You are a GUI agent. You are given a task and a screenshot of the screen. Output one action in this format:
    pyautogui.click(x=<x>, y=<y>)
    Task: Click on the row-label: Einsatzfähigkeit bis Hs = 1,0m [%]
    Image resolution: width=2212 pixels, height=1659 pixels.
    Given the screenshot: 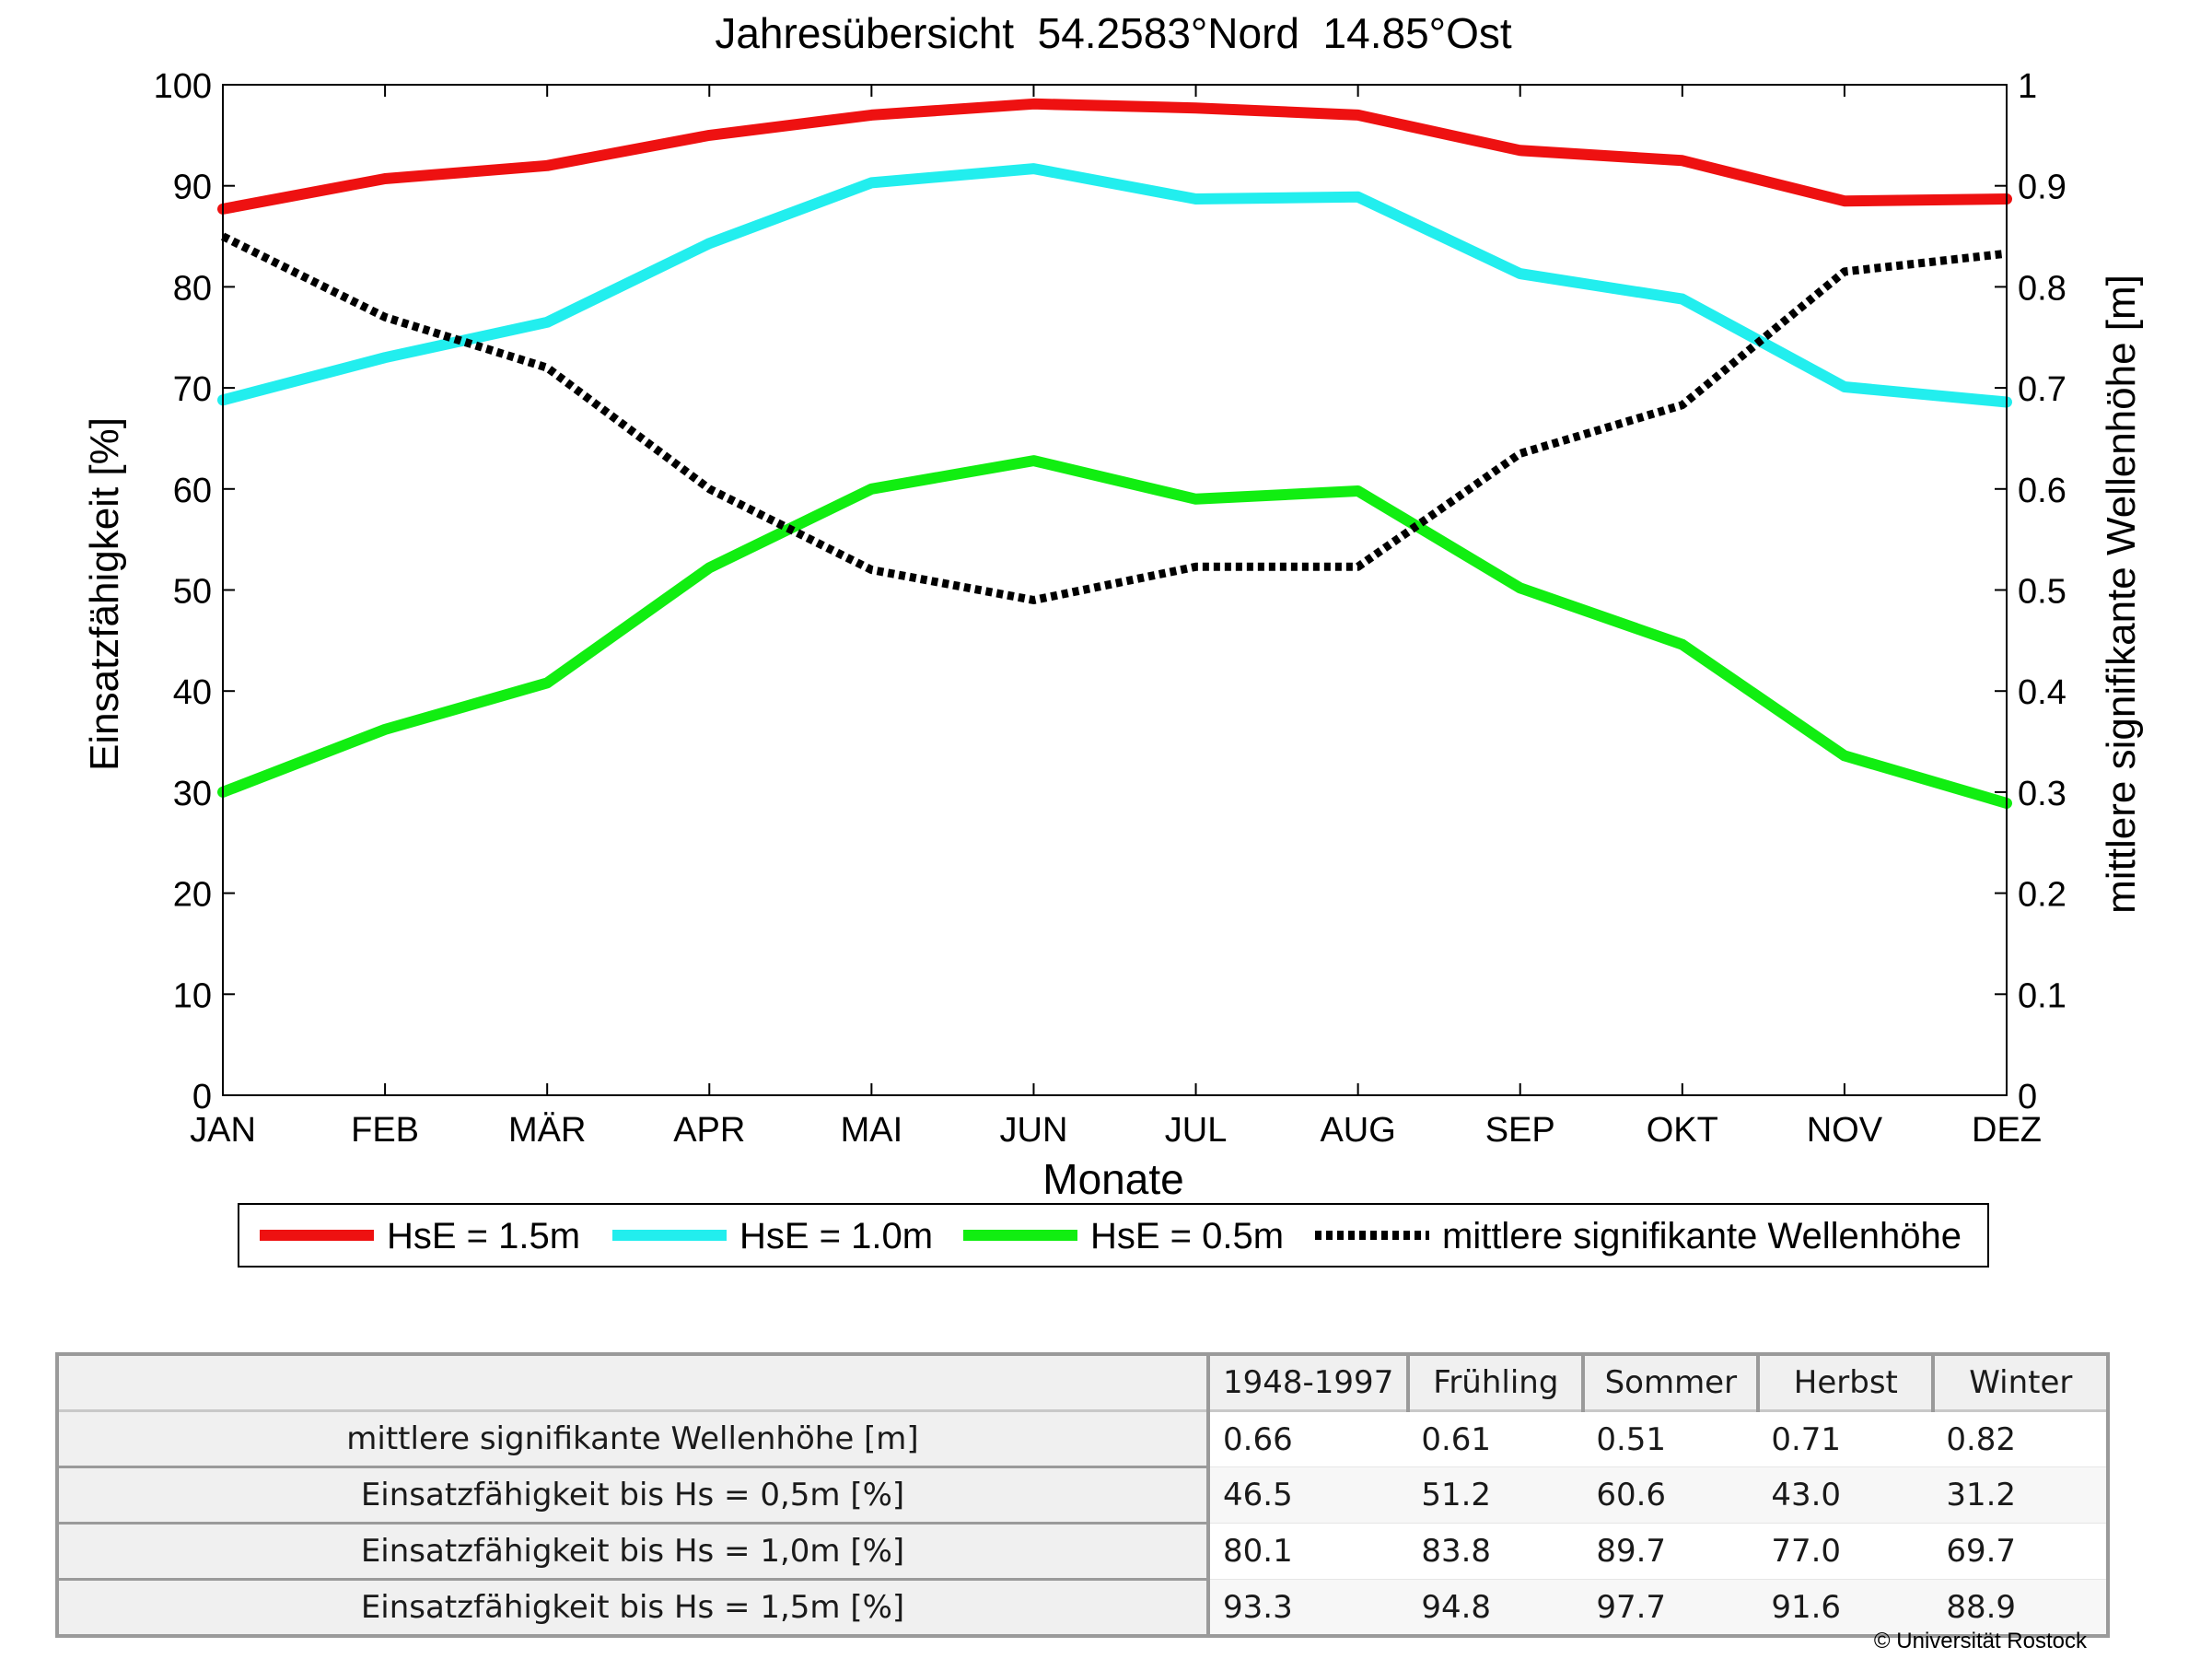 What is the action you would take?
    pyautogui.click(x=634, y=1551)
    